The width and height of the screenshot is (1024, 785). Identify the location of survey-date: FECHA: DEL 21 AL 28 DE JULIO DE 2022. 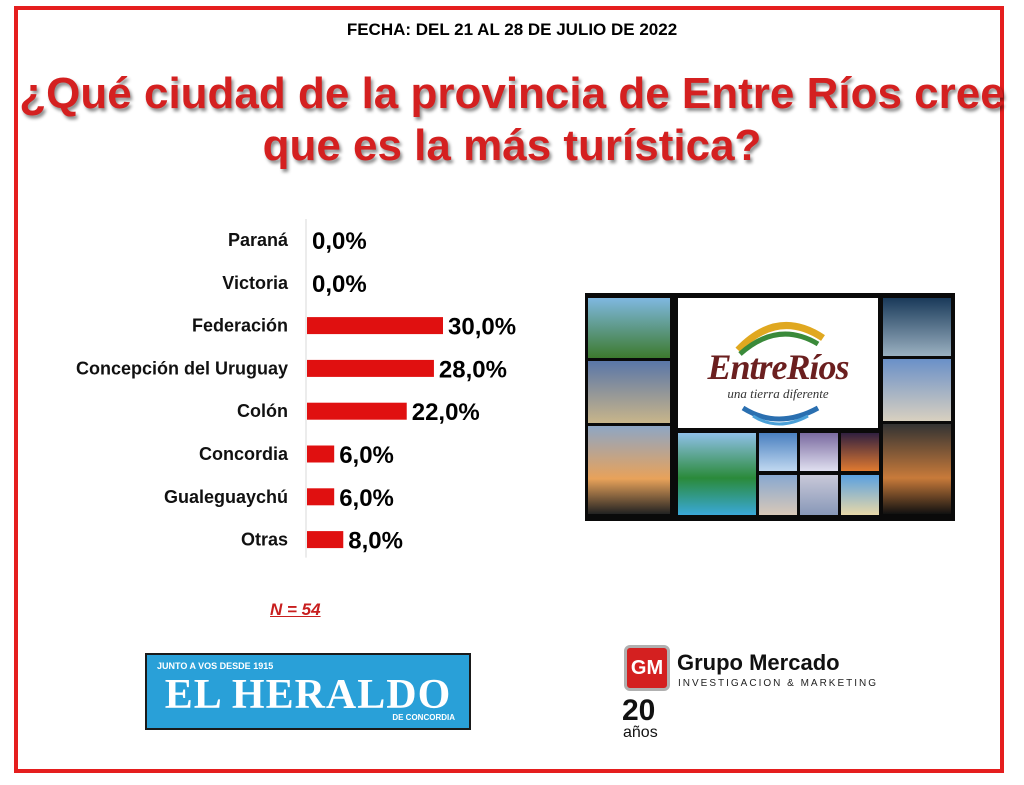
(512, 29).